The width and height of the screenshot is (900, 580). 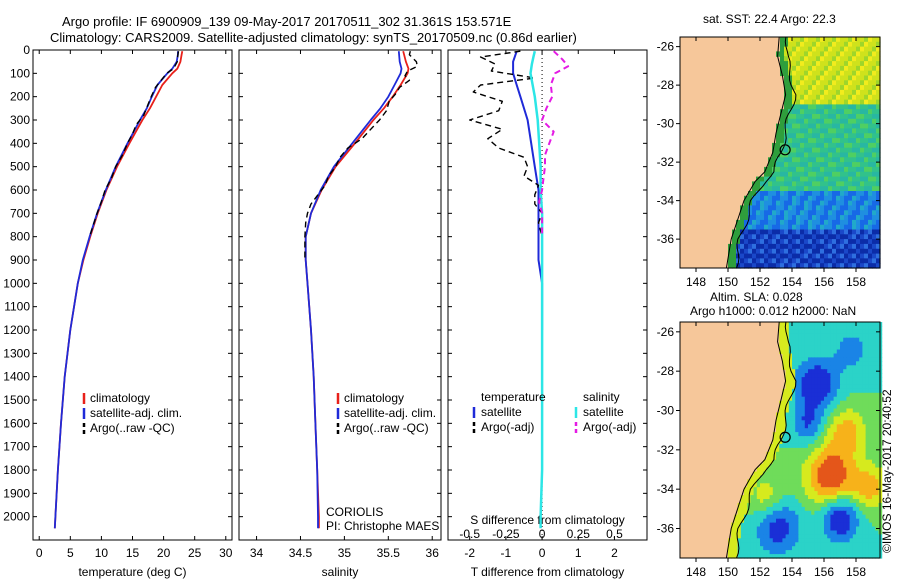 What do you see at coordinates (16, 377) in the screenshot?
I see `depth-tick-label: 1400` at bounding box center [16, 377].